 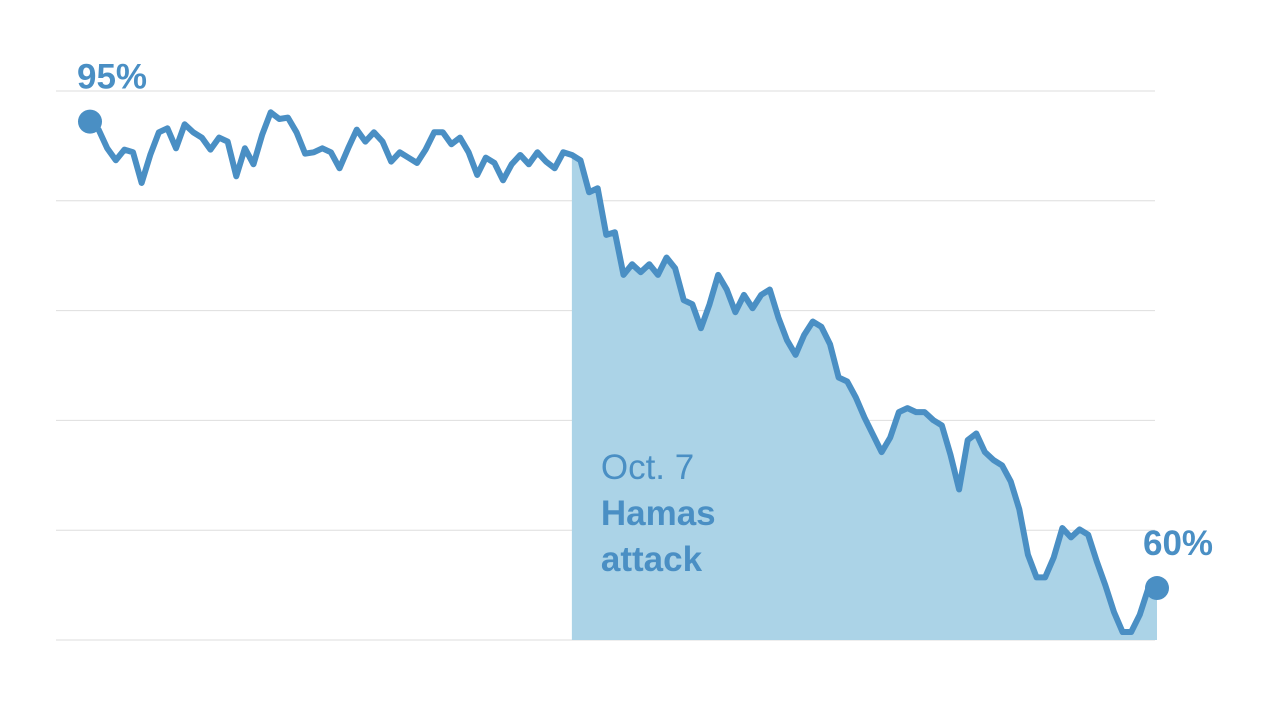 I want to click on value-label: 60%, so click(x=1178, y=543).